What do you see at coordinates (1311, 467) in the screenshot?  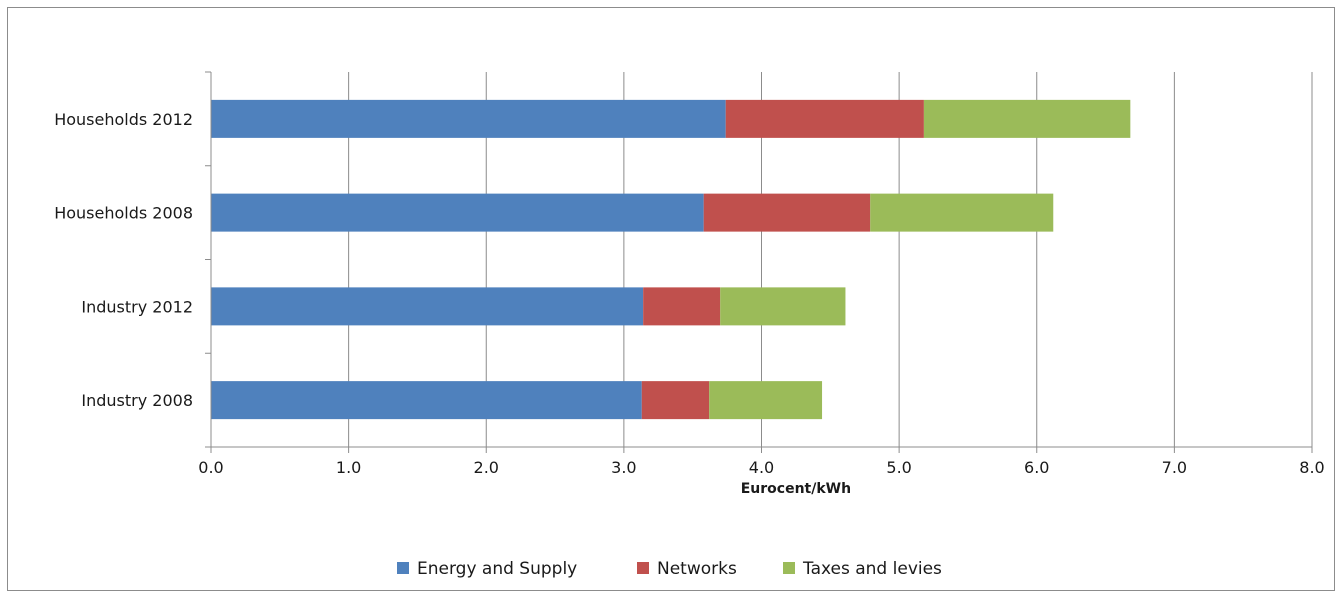 I see `x-tick-label: 8.0` at bounding box center [1311, 467].